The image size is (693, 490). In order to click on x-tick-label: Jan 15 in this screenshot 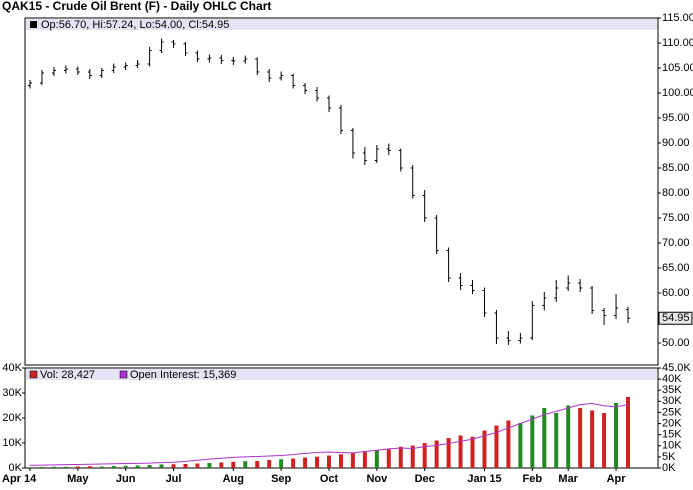, I will do `click(484, 479)`.